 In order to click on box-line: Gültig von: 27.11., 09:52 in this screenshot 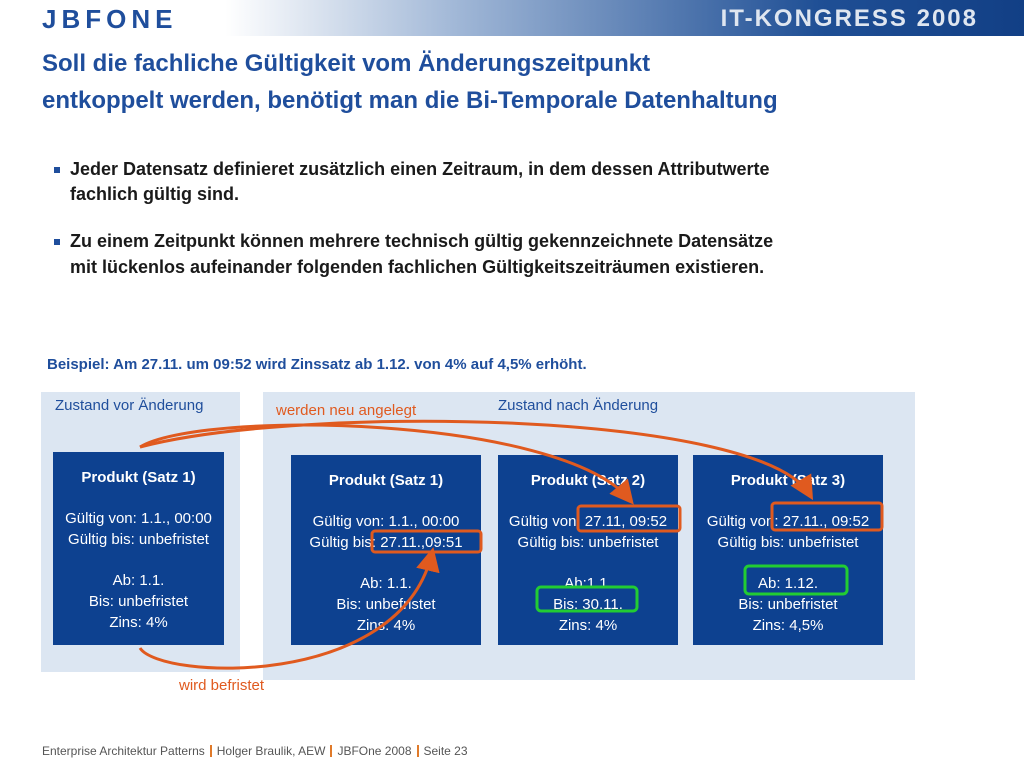, I will do `click(788, 521)`.